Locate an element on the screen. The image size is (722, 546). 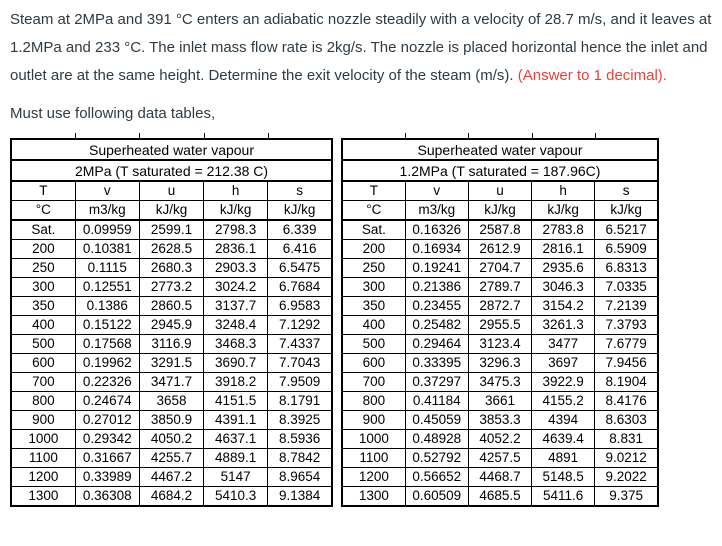
column-header: v is located at coordinates (436, 190).